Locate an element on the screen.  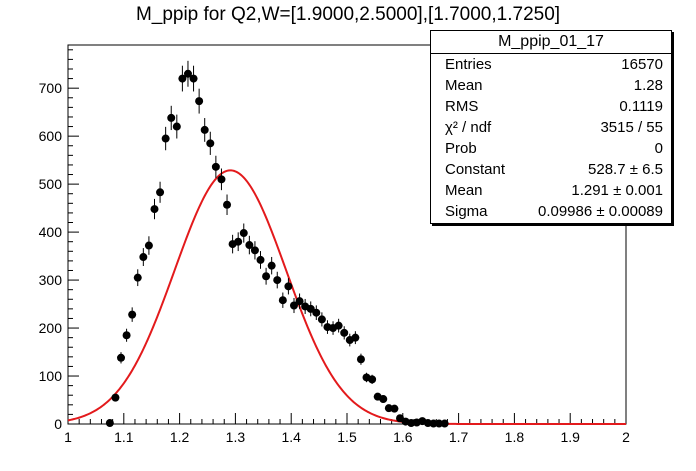
x-tick-label: 1.2 is located at coordinates (180, 437).